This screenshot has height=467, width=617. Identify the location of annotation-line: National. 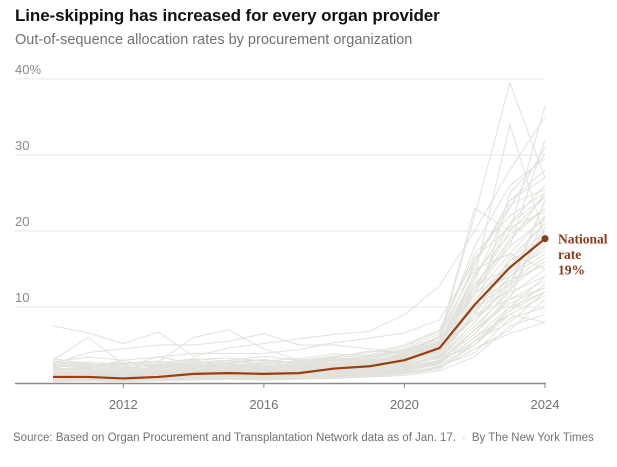
(583, 239).